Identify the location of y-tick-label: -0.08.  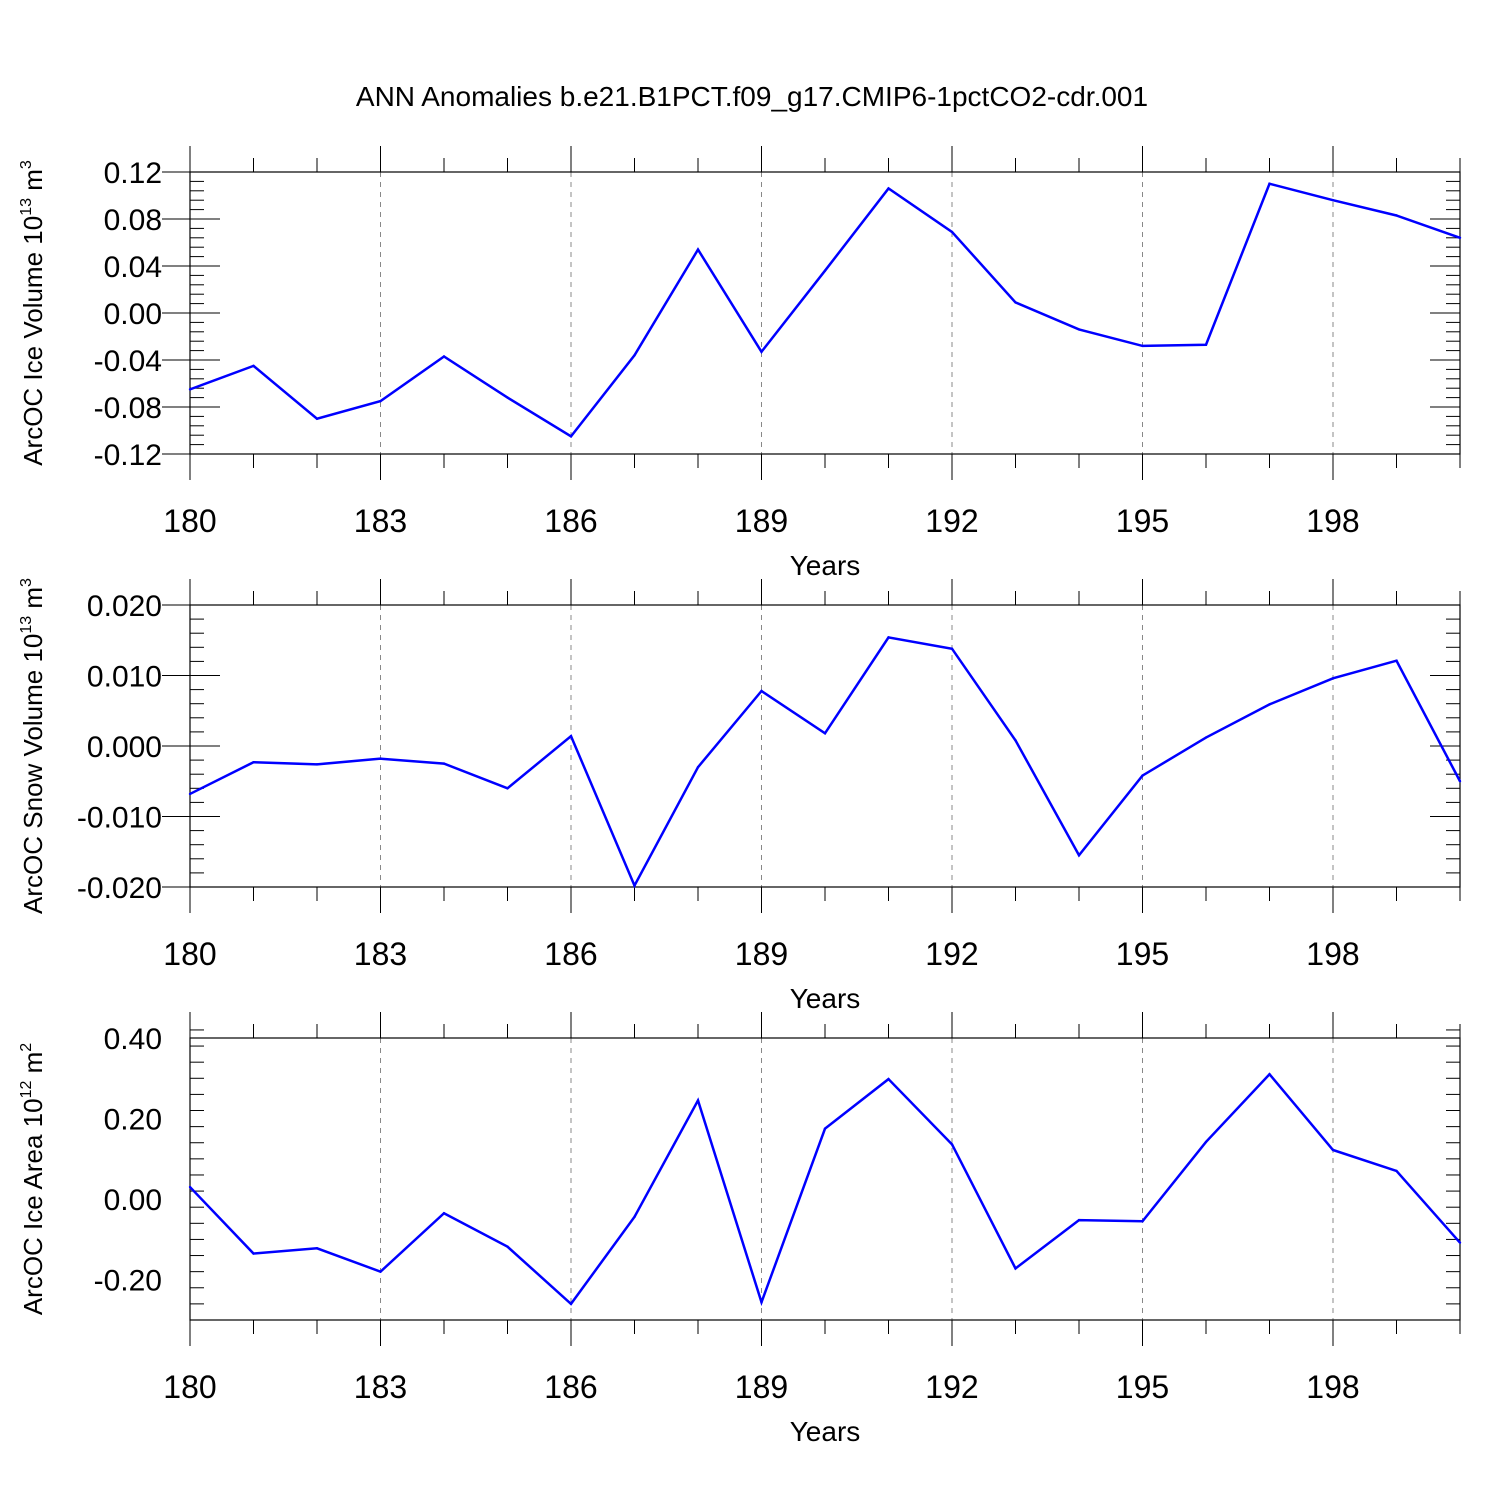
(128, 408).